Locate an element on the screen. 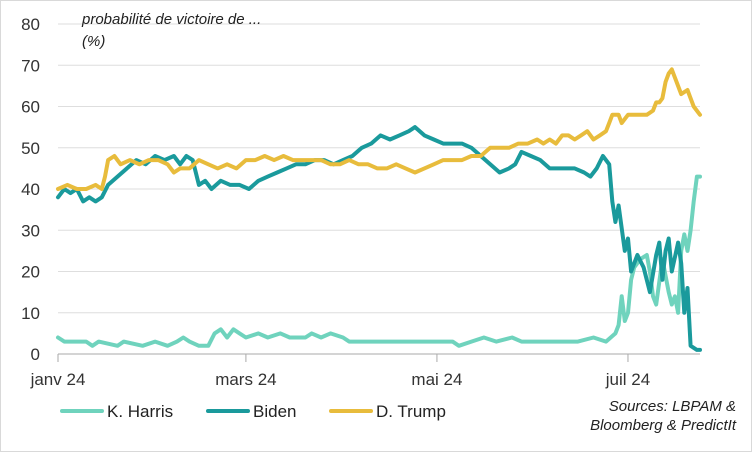 The height and width of the screenshot is (452, 752). y-tick-label: 40 is located at coordinates (30, 189).